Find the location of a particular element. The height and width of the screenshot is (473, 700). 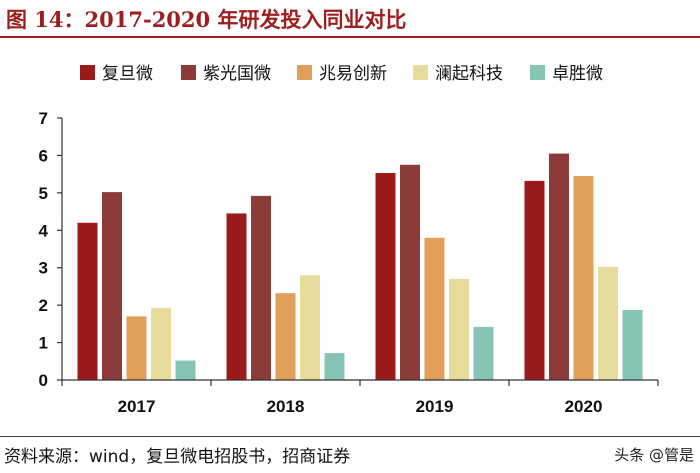

y-tick-label: 5 is located at coordinates (43, 193).